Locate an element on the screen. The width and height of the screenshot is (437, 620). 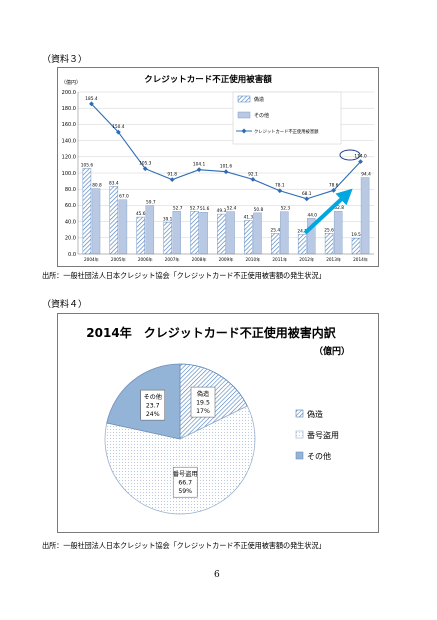
chart1-xtick-label: 2013年 is located at coordinates (333, 259).